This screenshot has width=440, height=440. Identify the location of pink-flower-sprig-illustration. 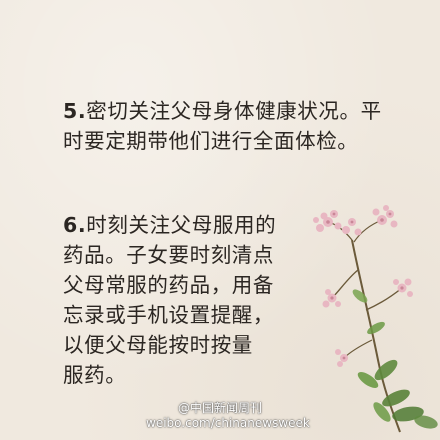
(375, 319).